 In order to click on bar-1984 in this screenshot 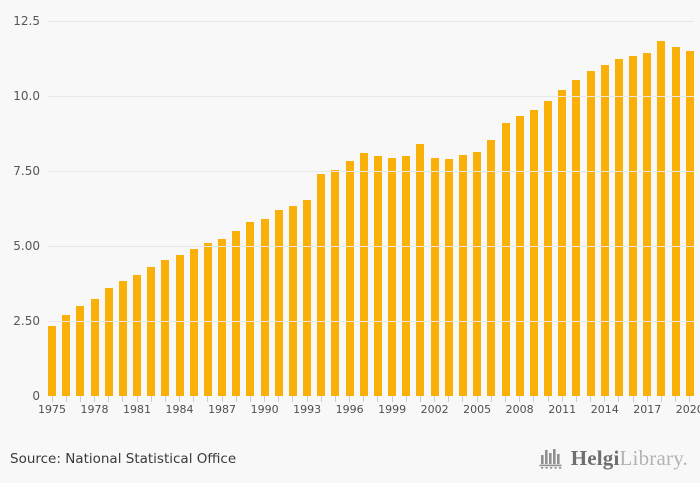, I will do `click(179, 325)`.